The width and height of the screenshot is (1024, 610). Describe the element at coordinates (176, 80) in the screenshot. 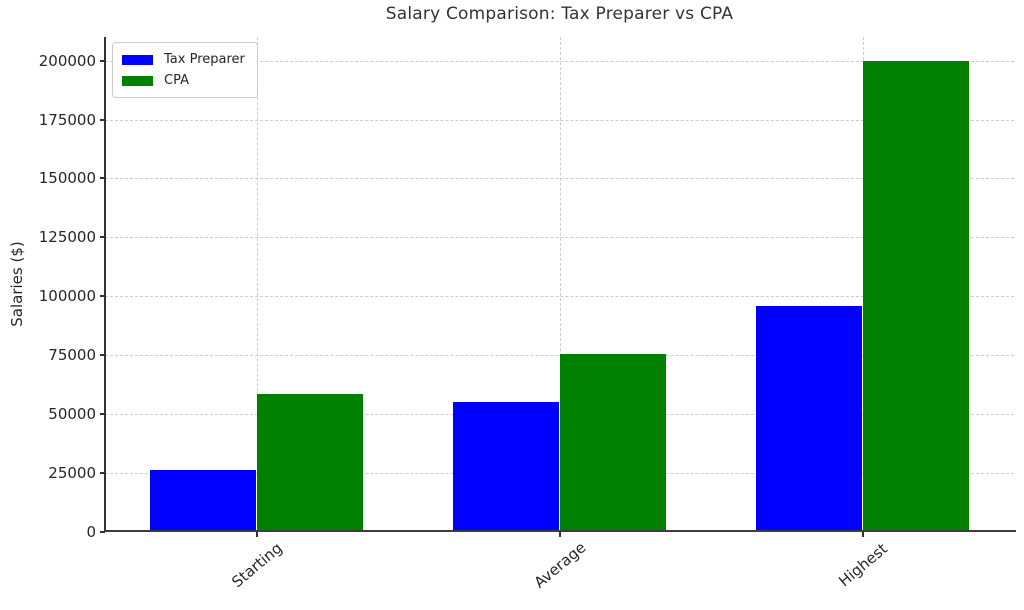

I see `legend-label: CPA` at that location.